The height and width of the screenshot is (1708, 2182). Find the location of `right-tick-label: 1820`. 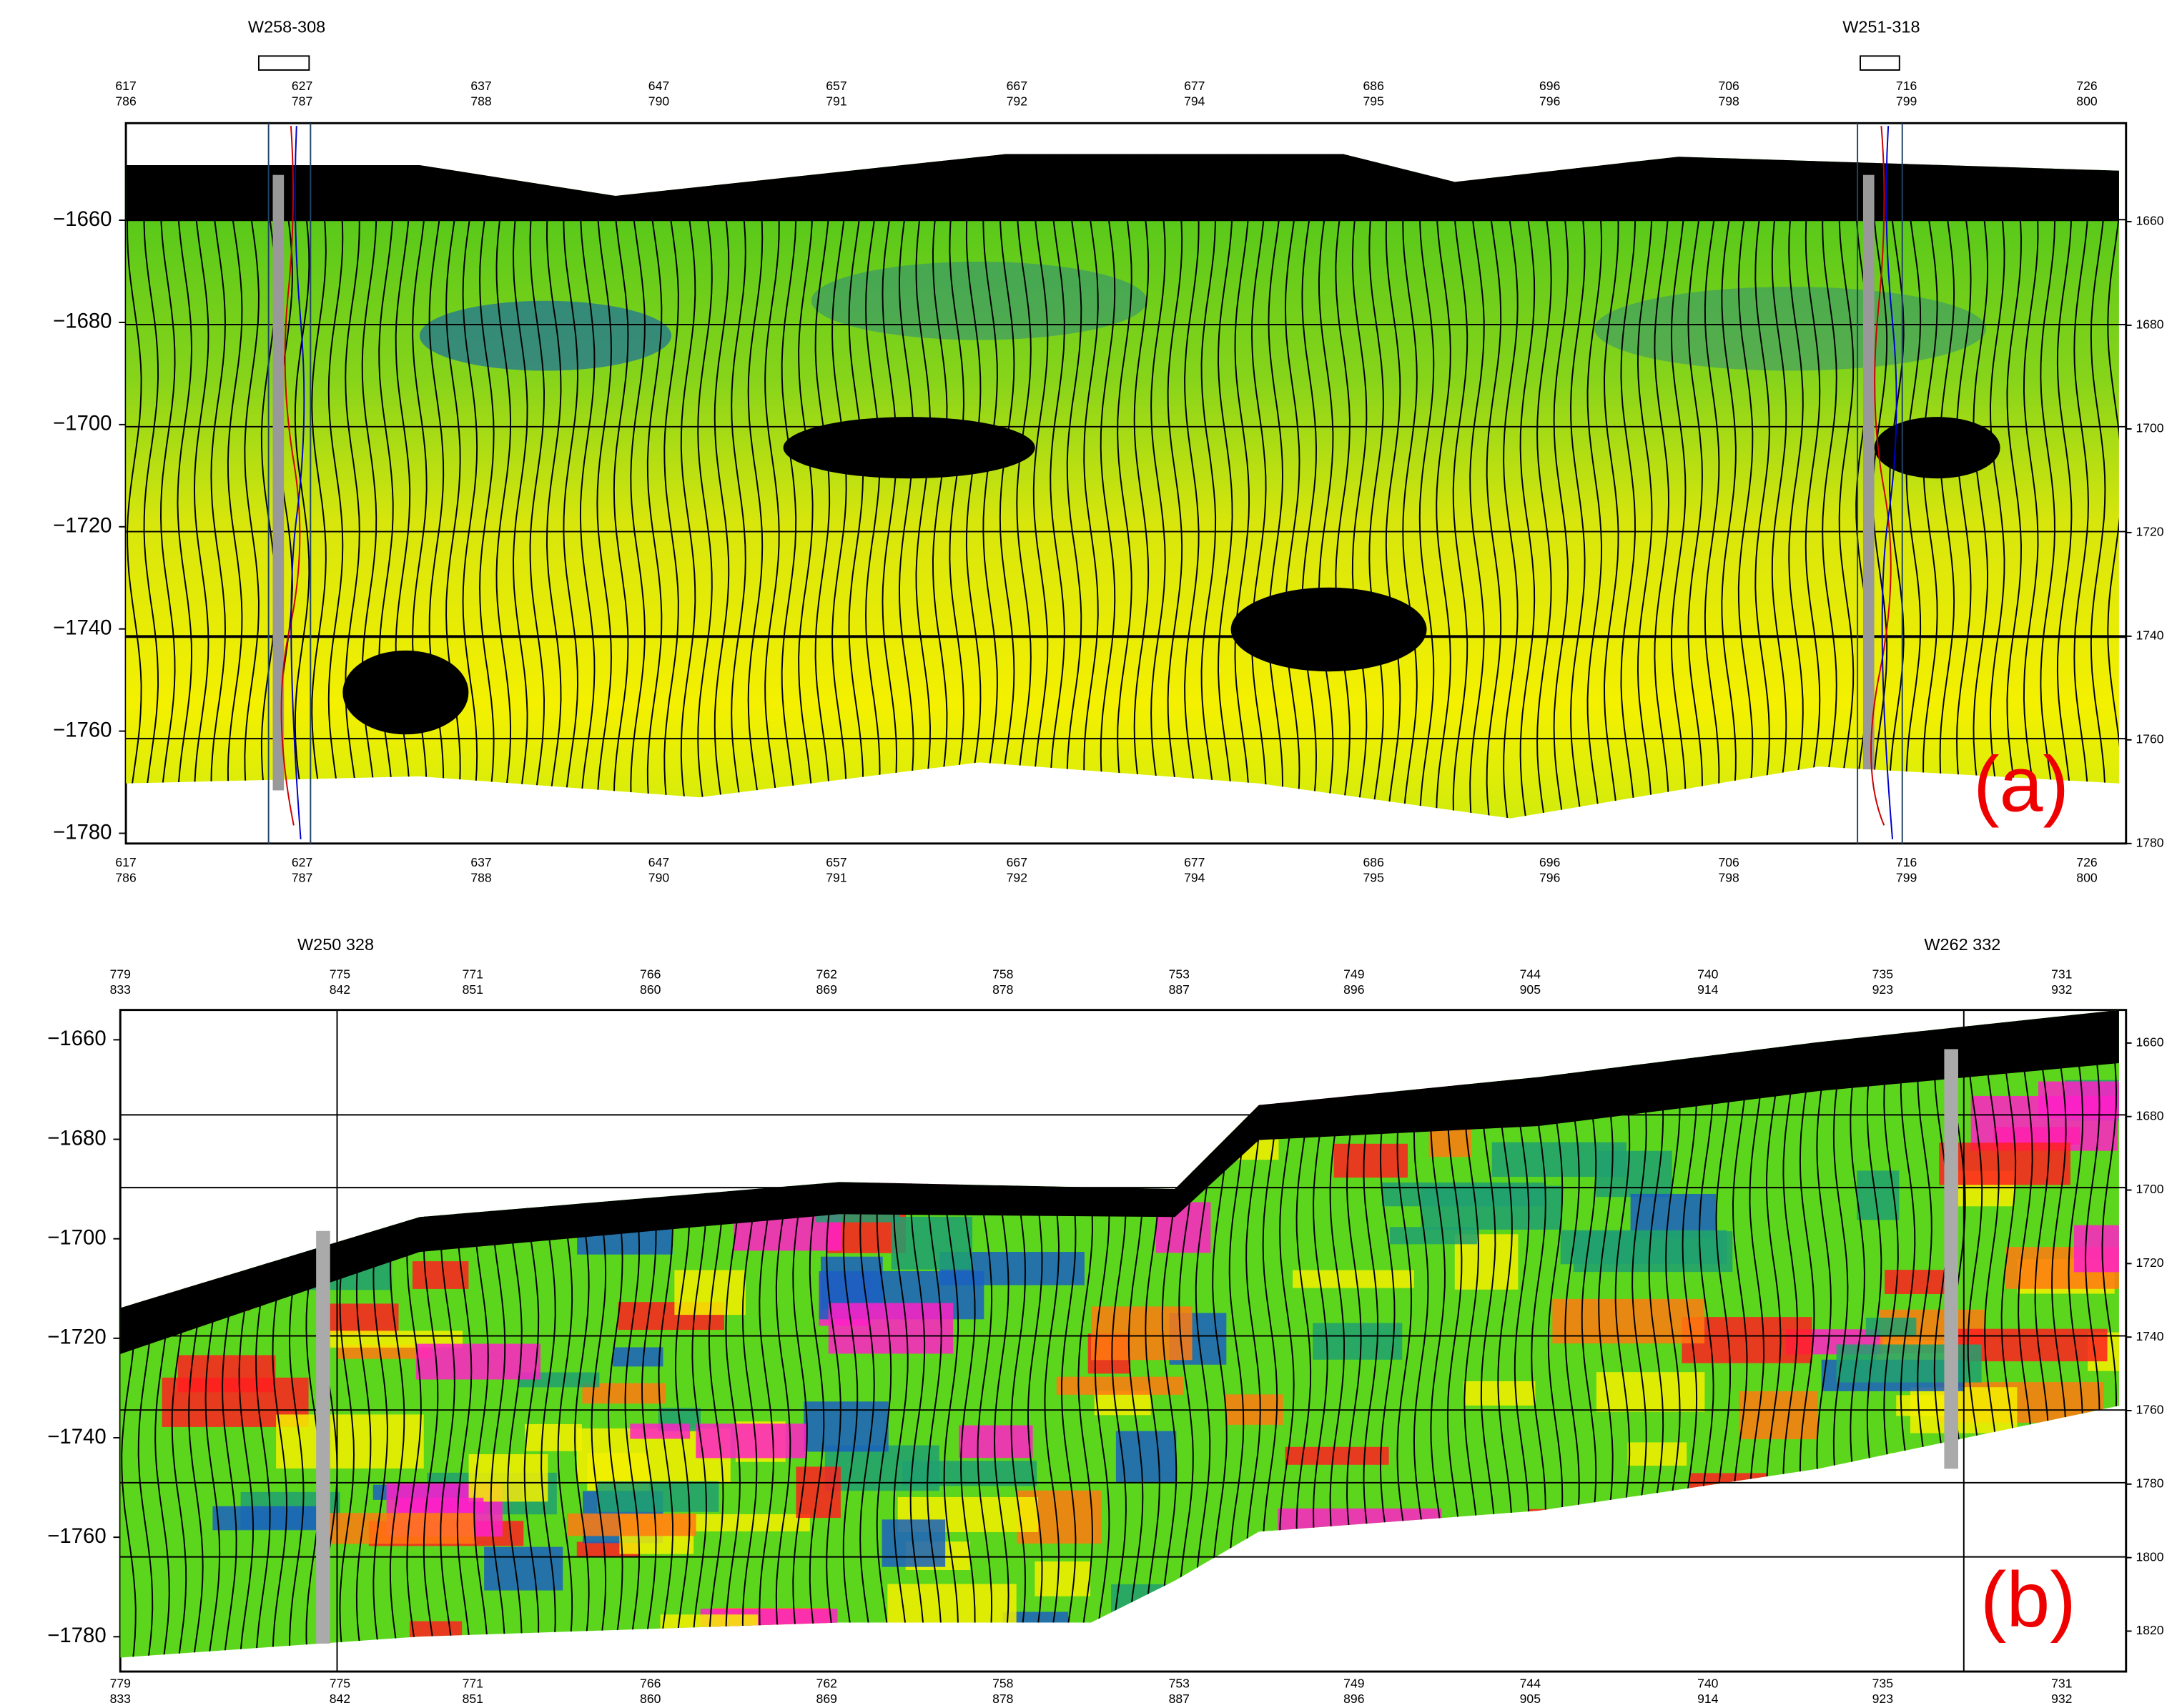

right-tick-label: 1820 is located at coordinates (2150, 1630).